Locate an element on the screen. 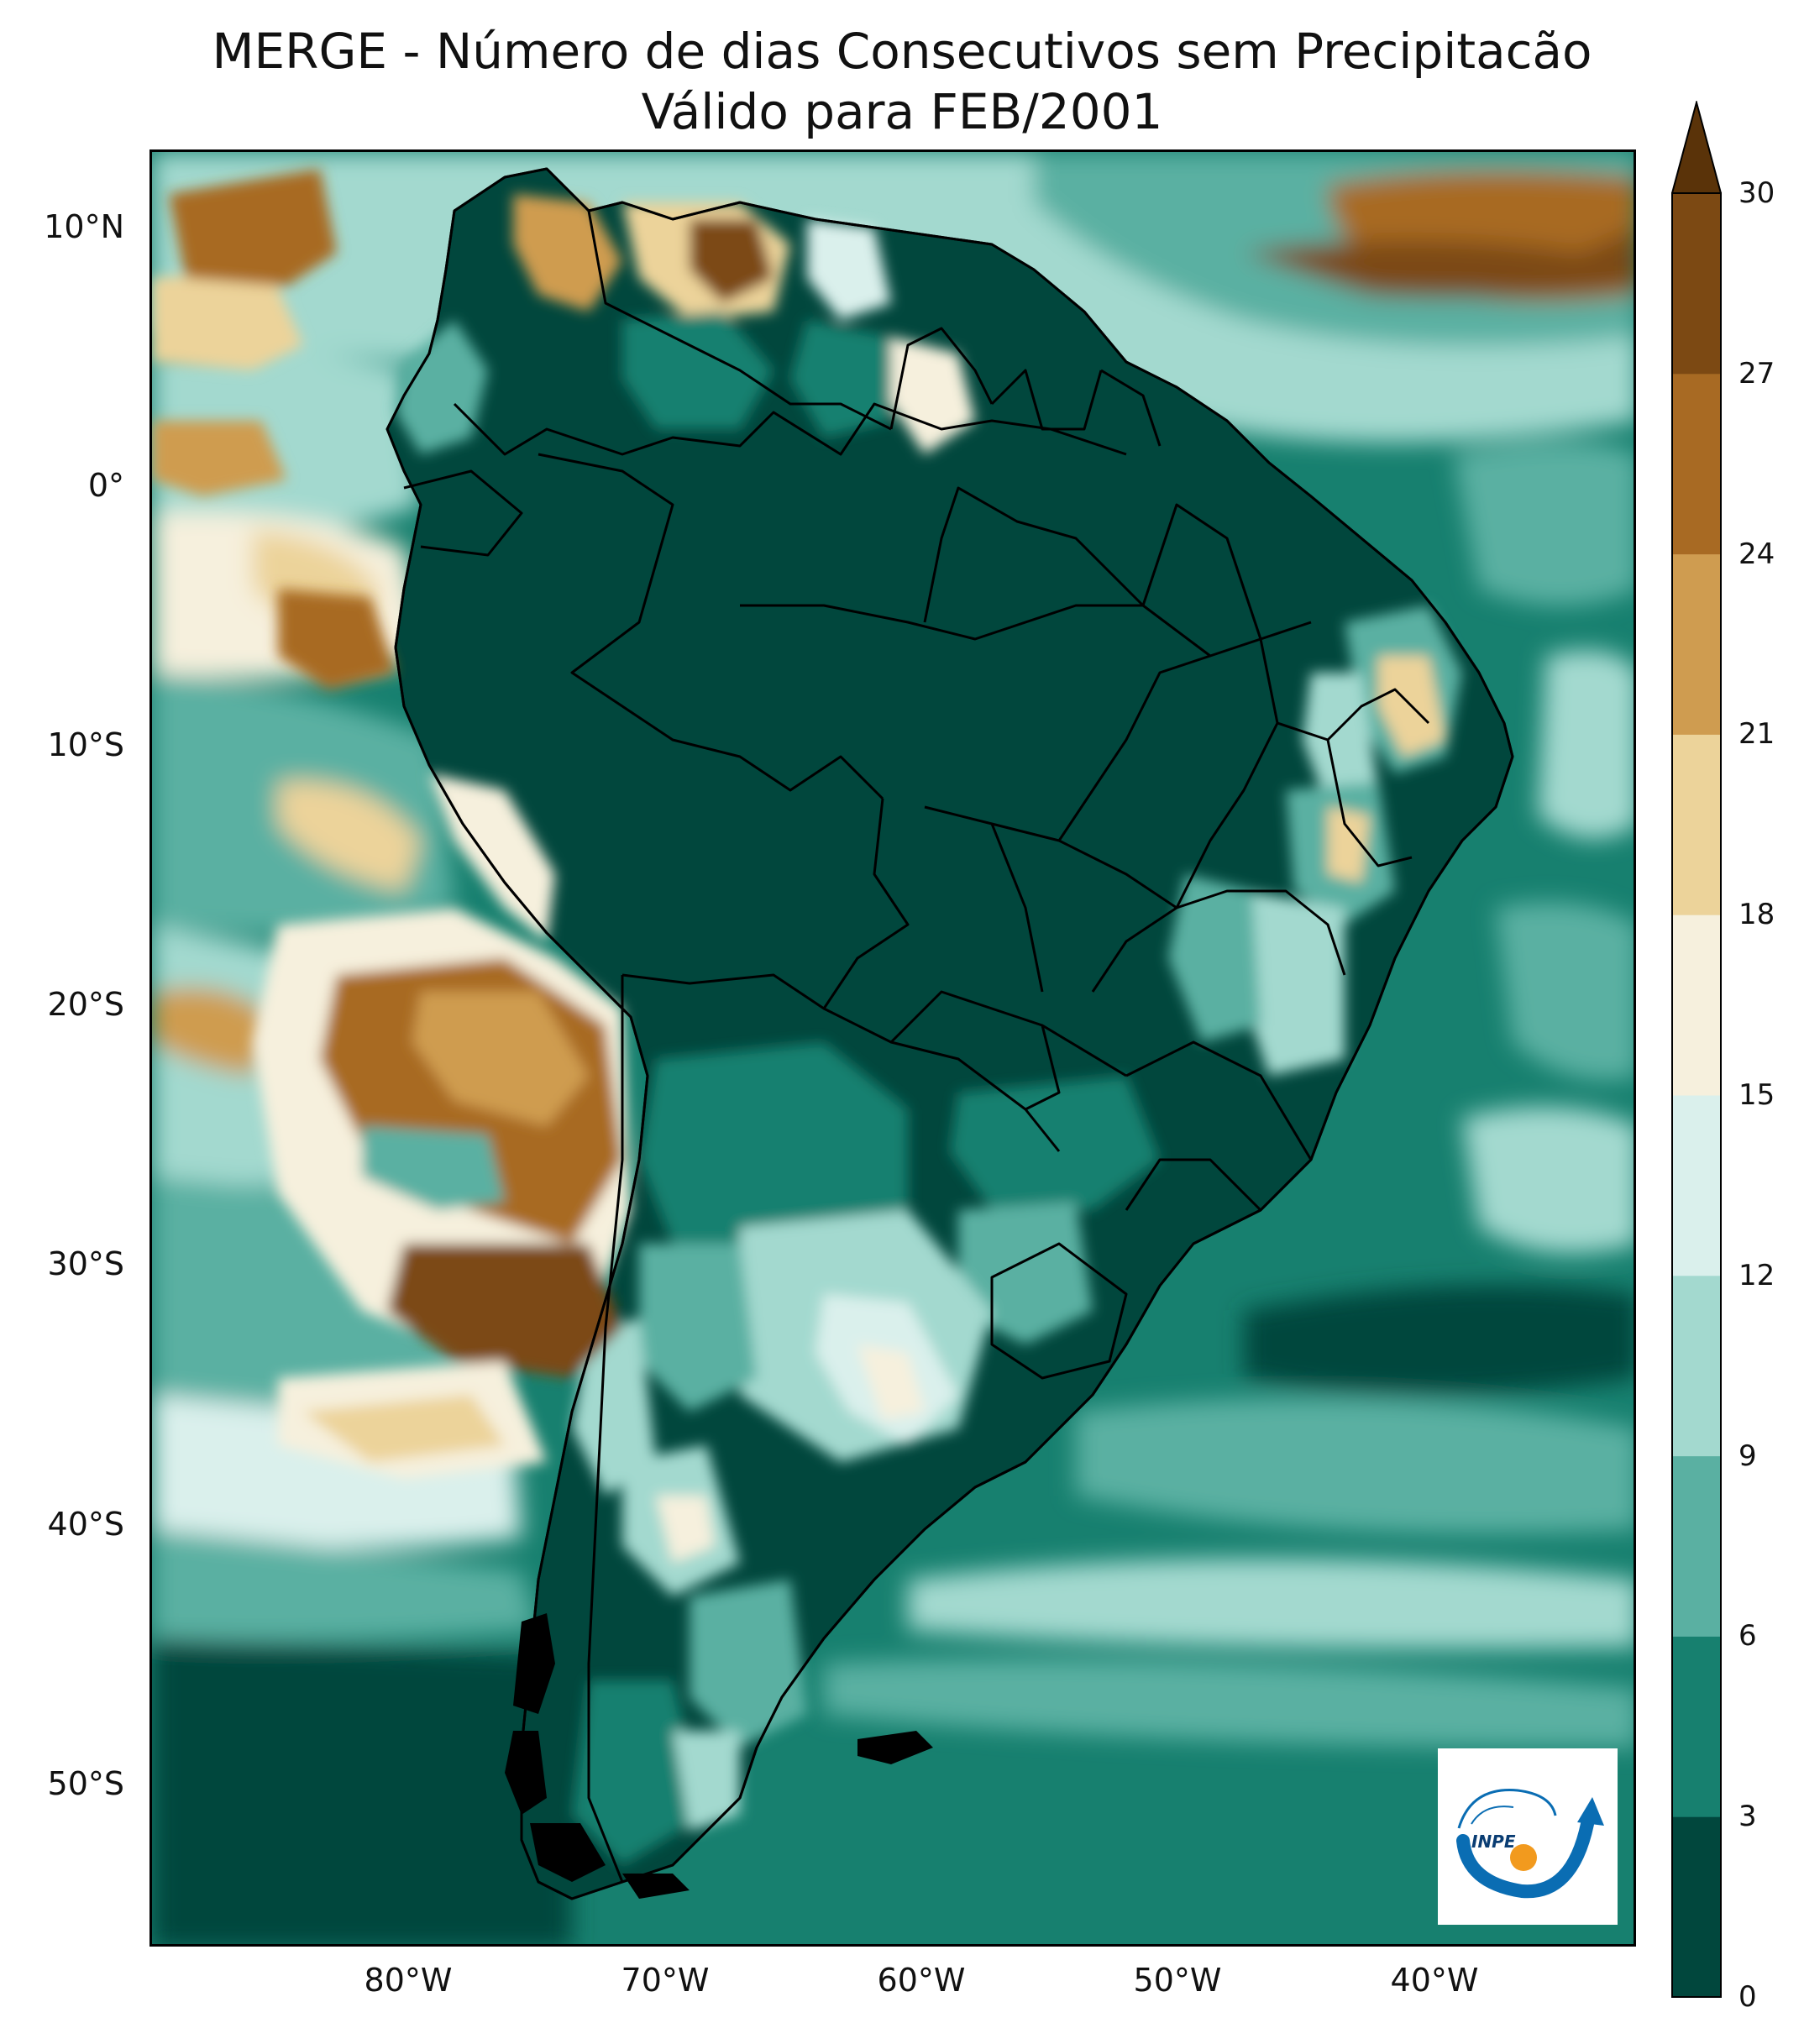 The height and width of the screenshot is (2044, 1804). colorbar-border is located at coordinates (1696, 1095).